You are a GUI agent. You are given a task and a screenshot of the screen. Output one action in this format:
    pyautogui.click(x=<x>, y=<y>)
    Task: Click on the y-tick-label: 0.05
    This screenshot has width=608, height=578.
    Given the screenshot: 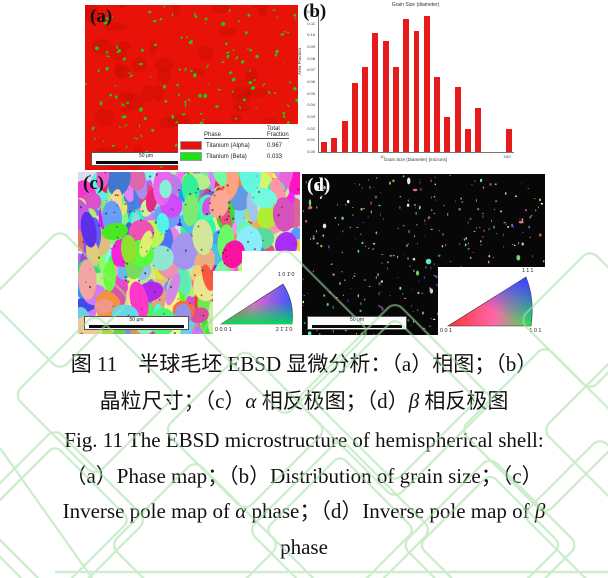 What is the action you would take?
    pyautogui.click(x=311, y=93)
    